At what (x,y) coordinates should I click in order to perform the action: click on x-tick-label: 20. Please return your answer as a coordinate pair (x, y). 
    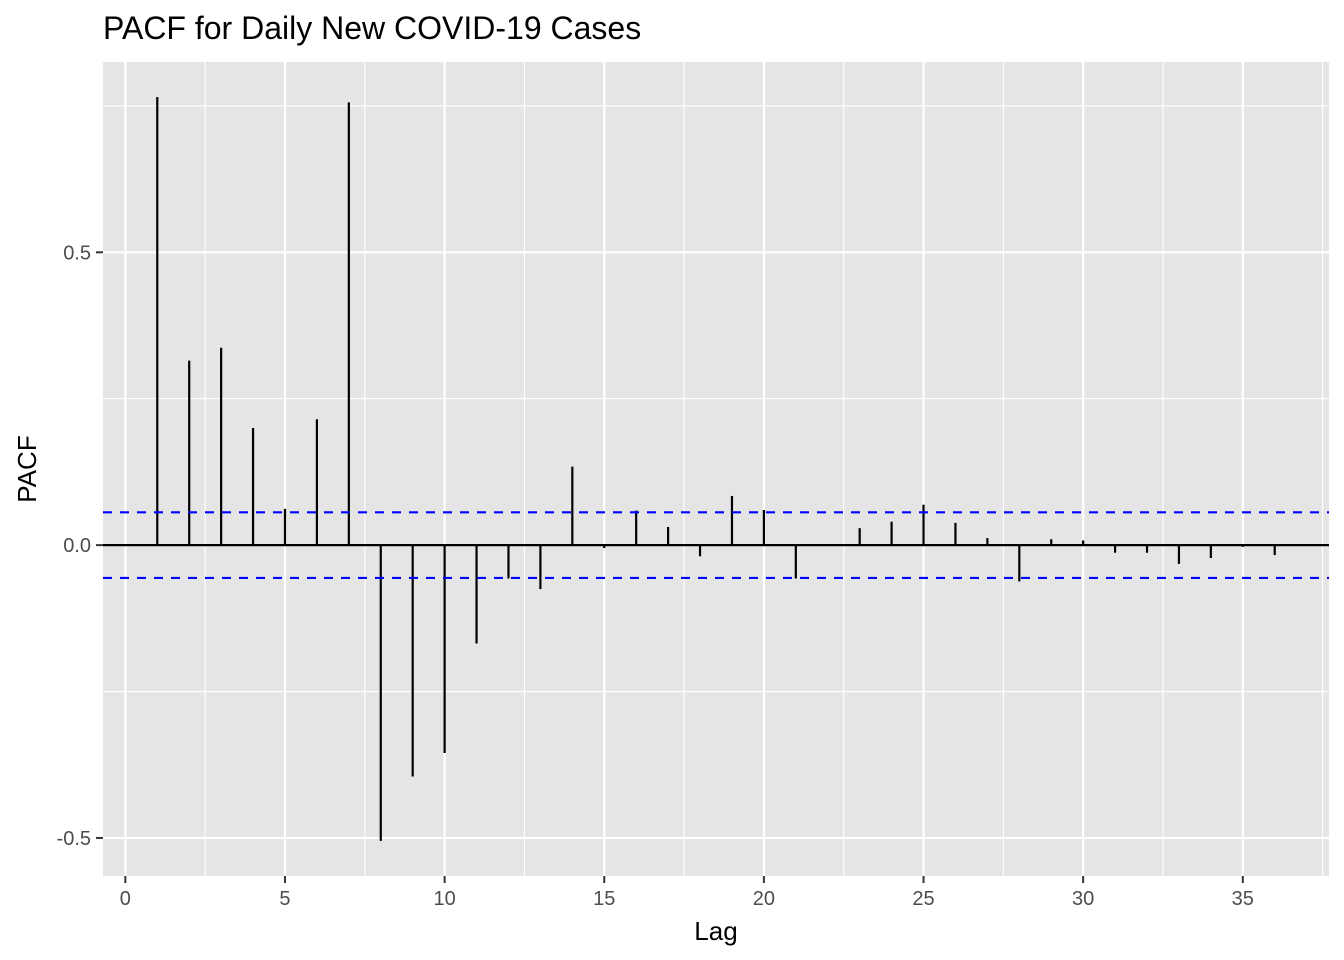
    Looking at the image, I should click on (764, 899).